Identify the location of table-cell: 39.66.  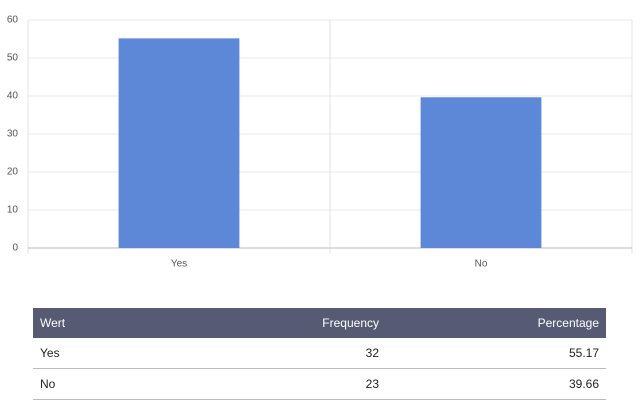
(496, 384).